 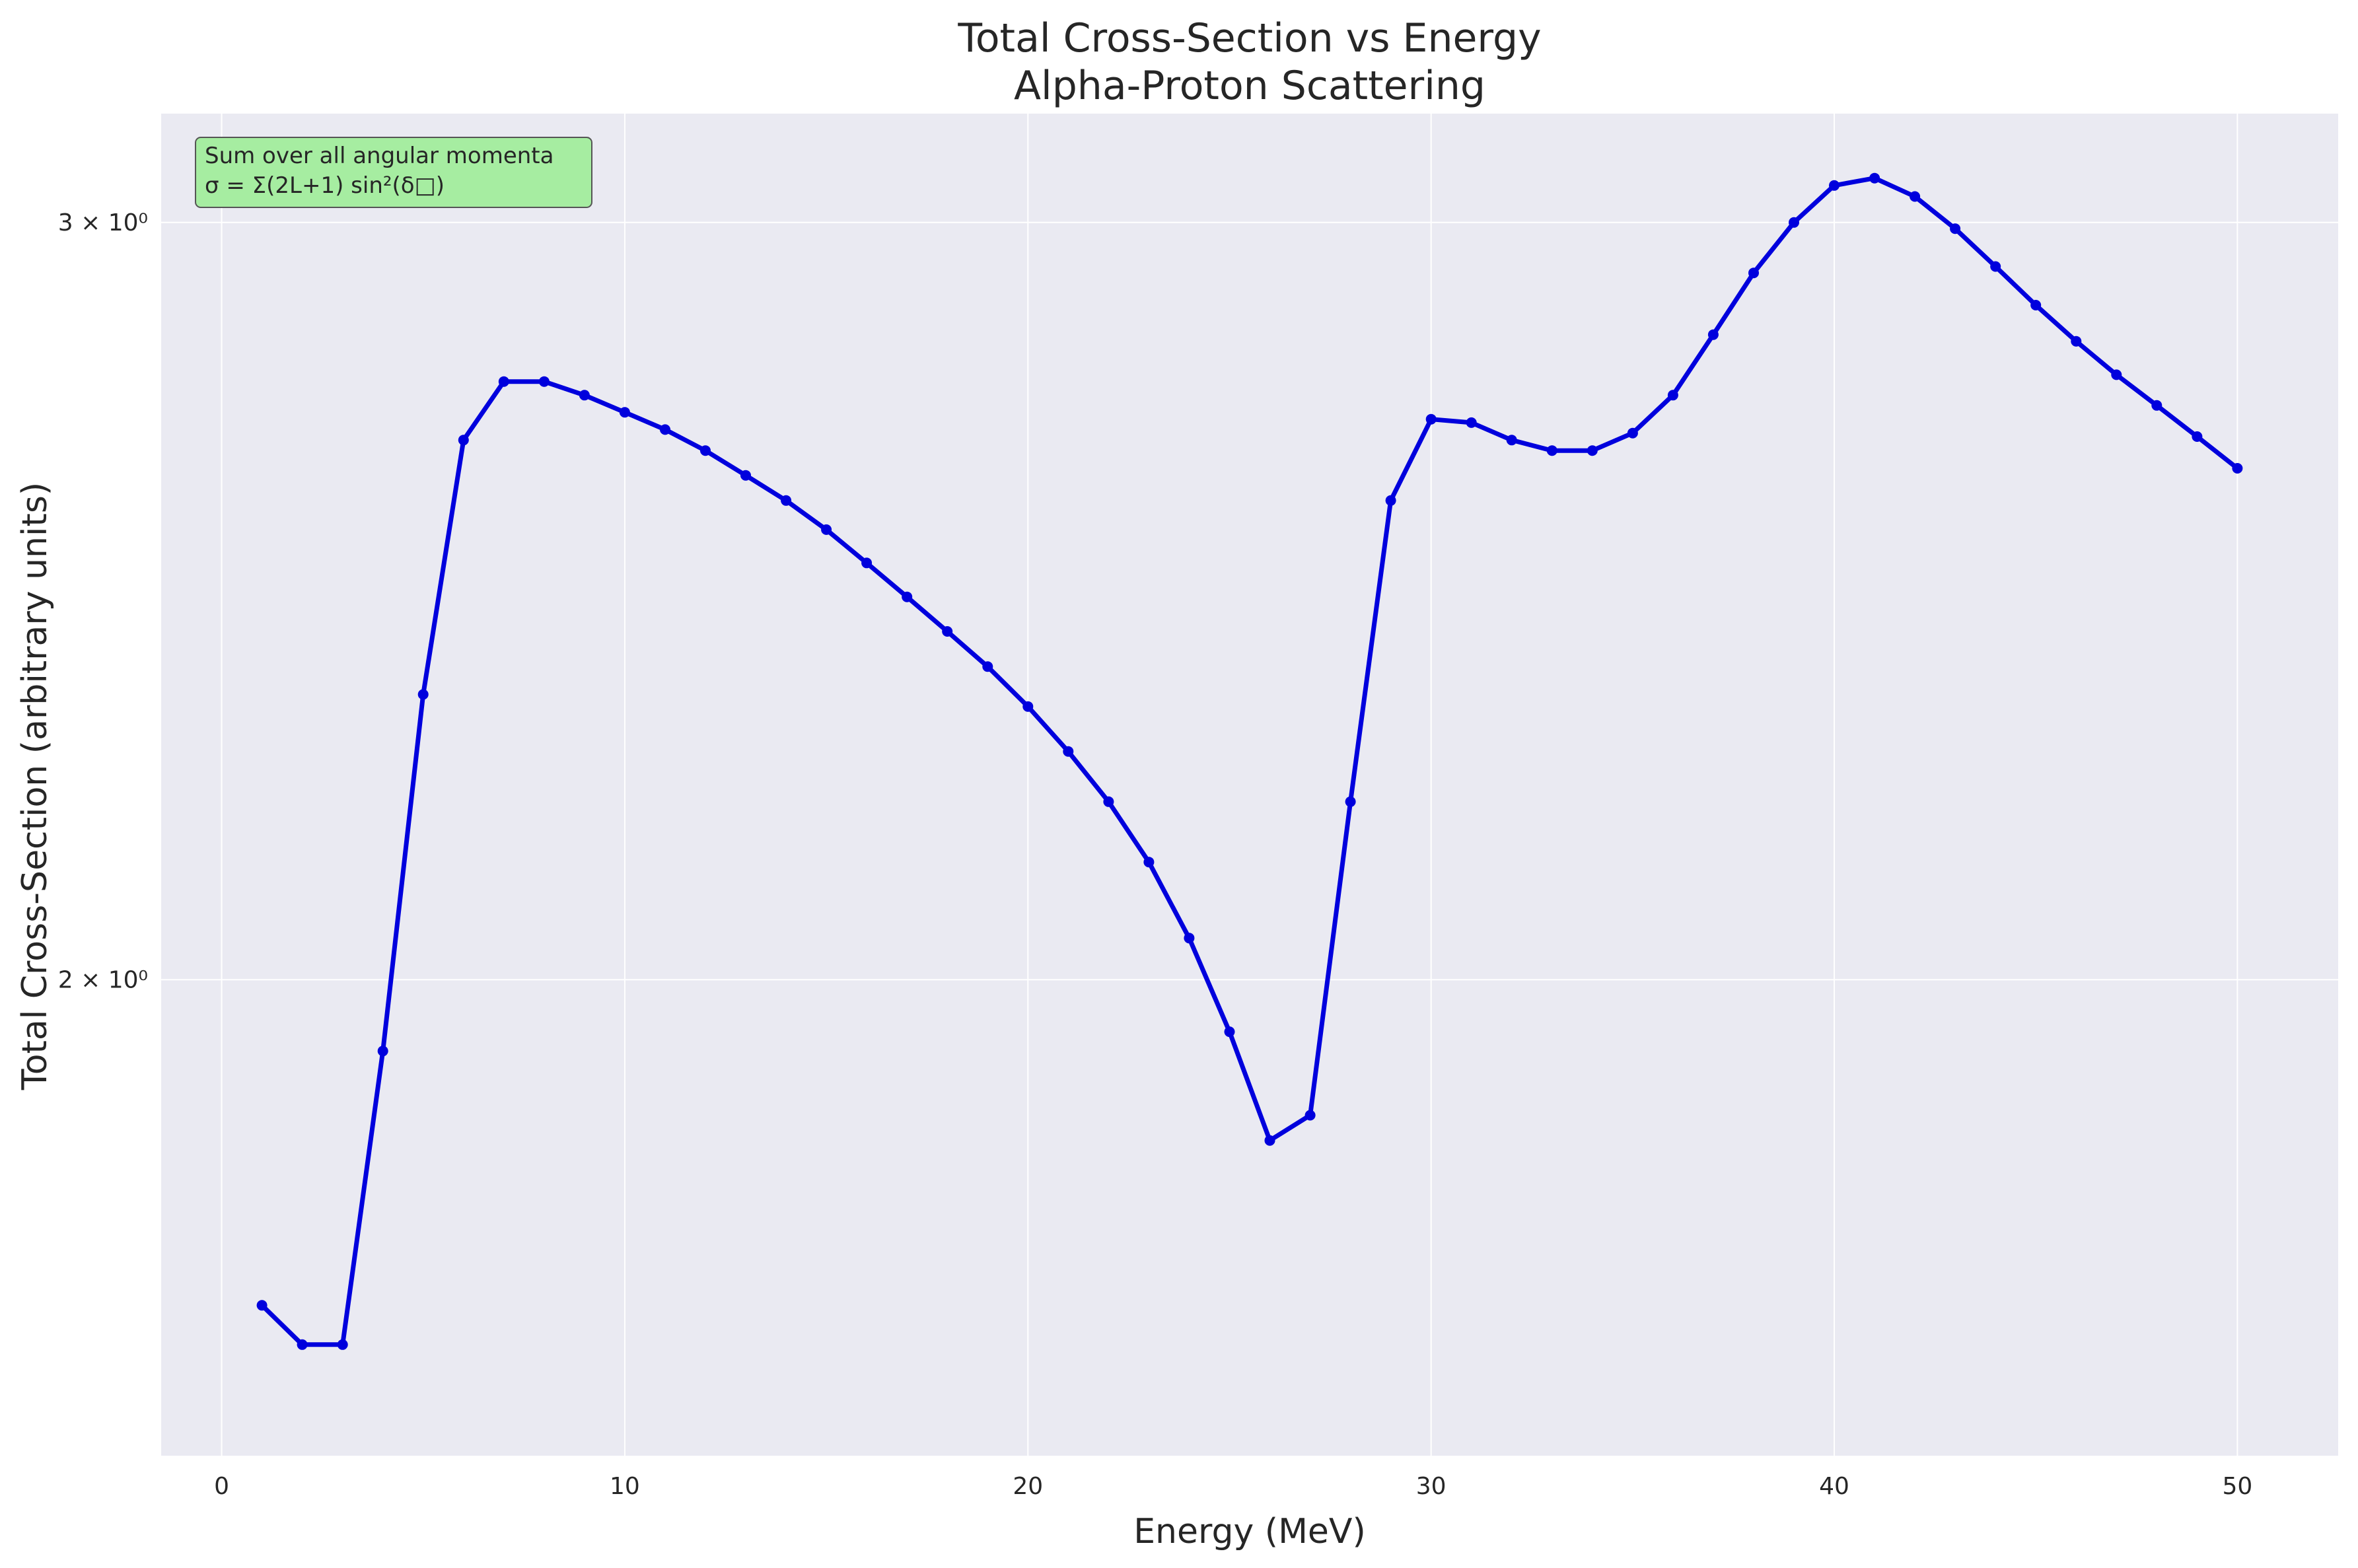 What do you see at coordinates (1028, 1486) in the screenshot?
I see `x-tick-label: 20` at bounding box center [1028, 1486].